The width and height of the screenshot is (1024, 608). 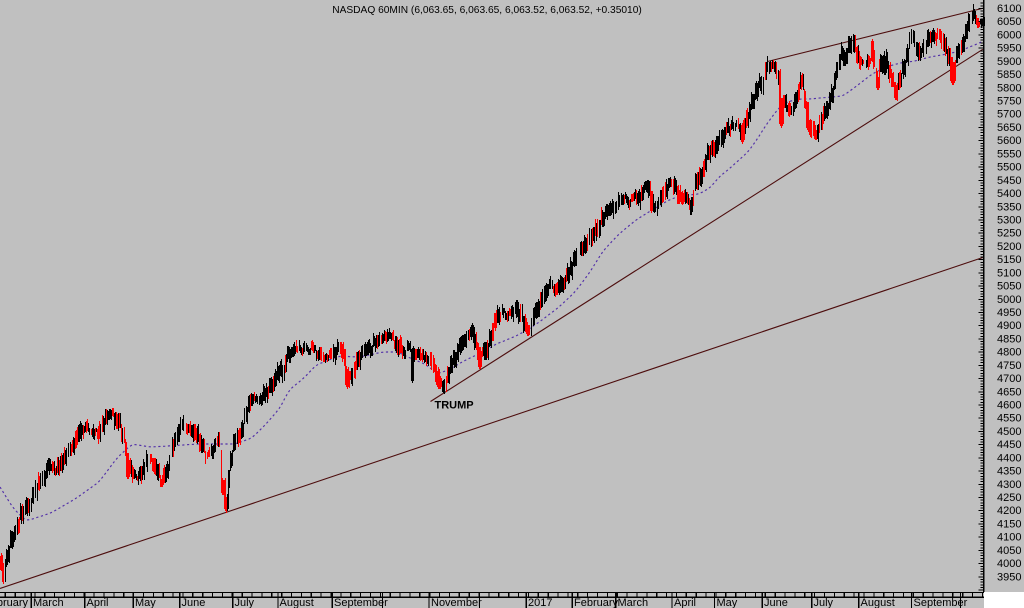 What do you see at coordinates (1009, 339) in the screenshot?
I see `svg-text: 4850` at bounding box center [1009, 339].